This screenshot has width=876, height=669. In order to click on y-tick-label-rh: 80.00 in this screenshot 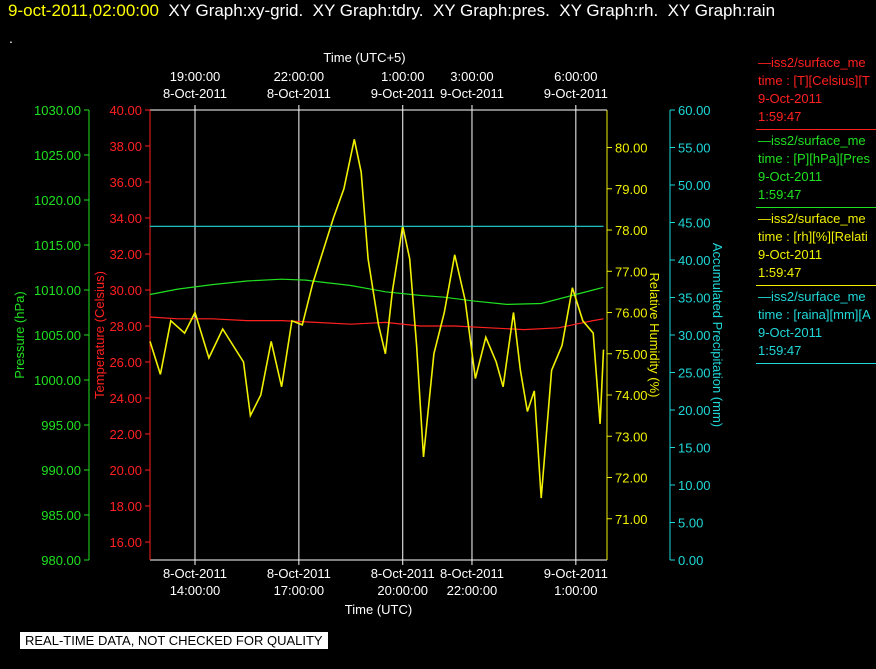, I will do `click(631, 148)`.